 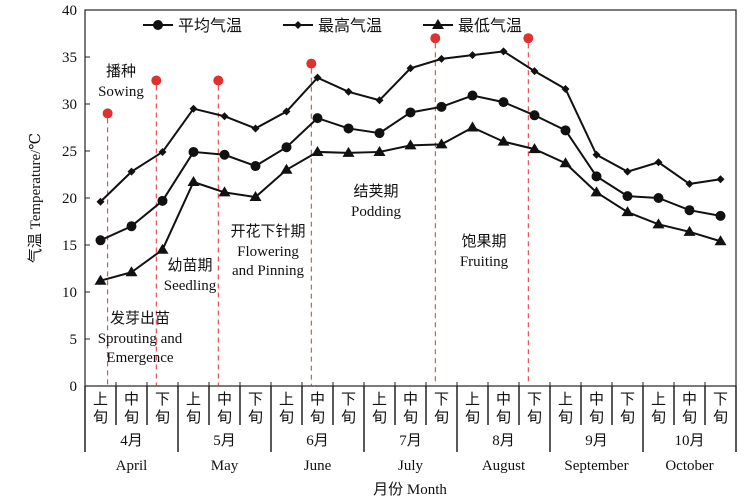 What do you see at coordinates (689, 441) in the screenshot?
I see `month-label-cn: 10月` at bounding box center [689, 441].